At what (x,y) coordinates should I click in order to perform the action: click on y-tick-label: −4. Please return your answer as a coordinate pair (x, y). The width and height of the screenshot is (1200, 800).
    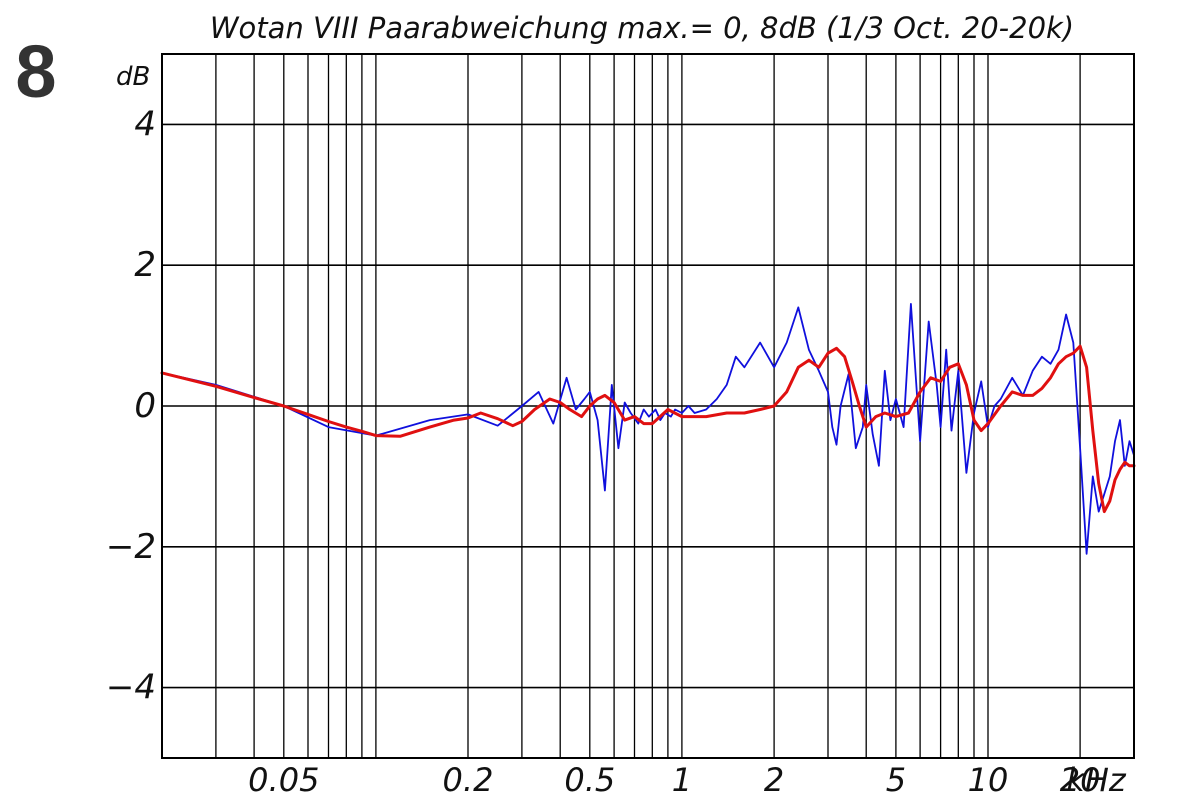
    Looking at the image, I should click on (131, 688).